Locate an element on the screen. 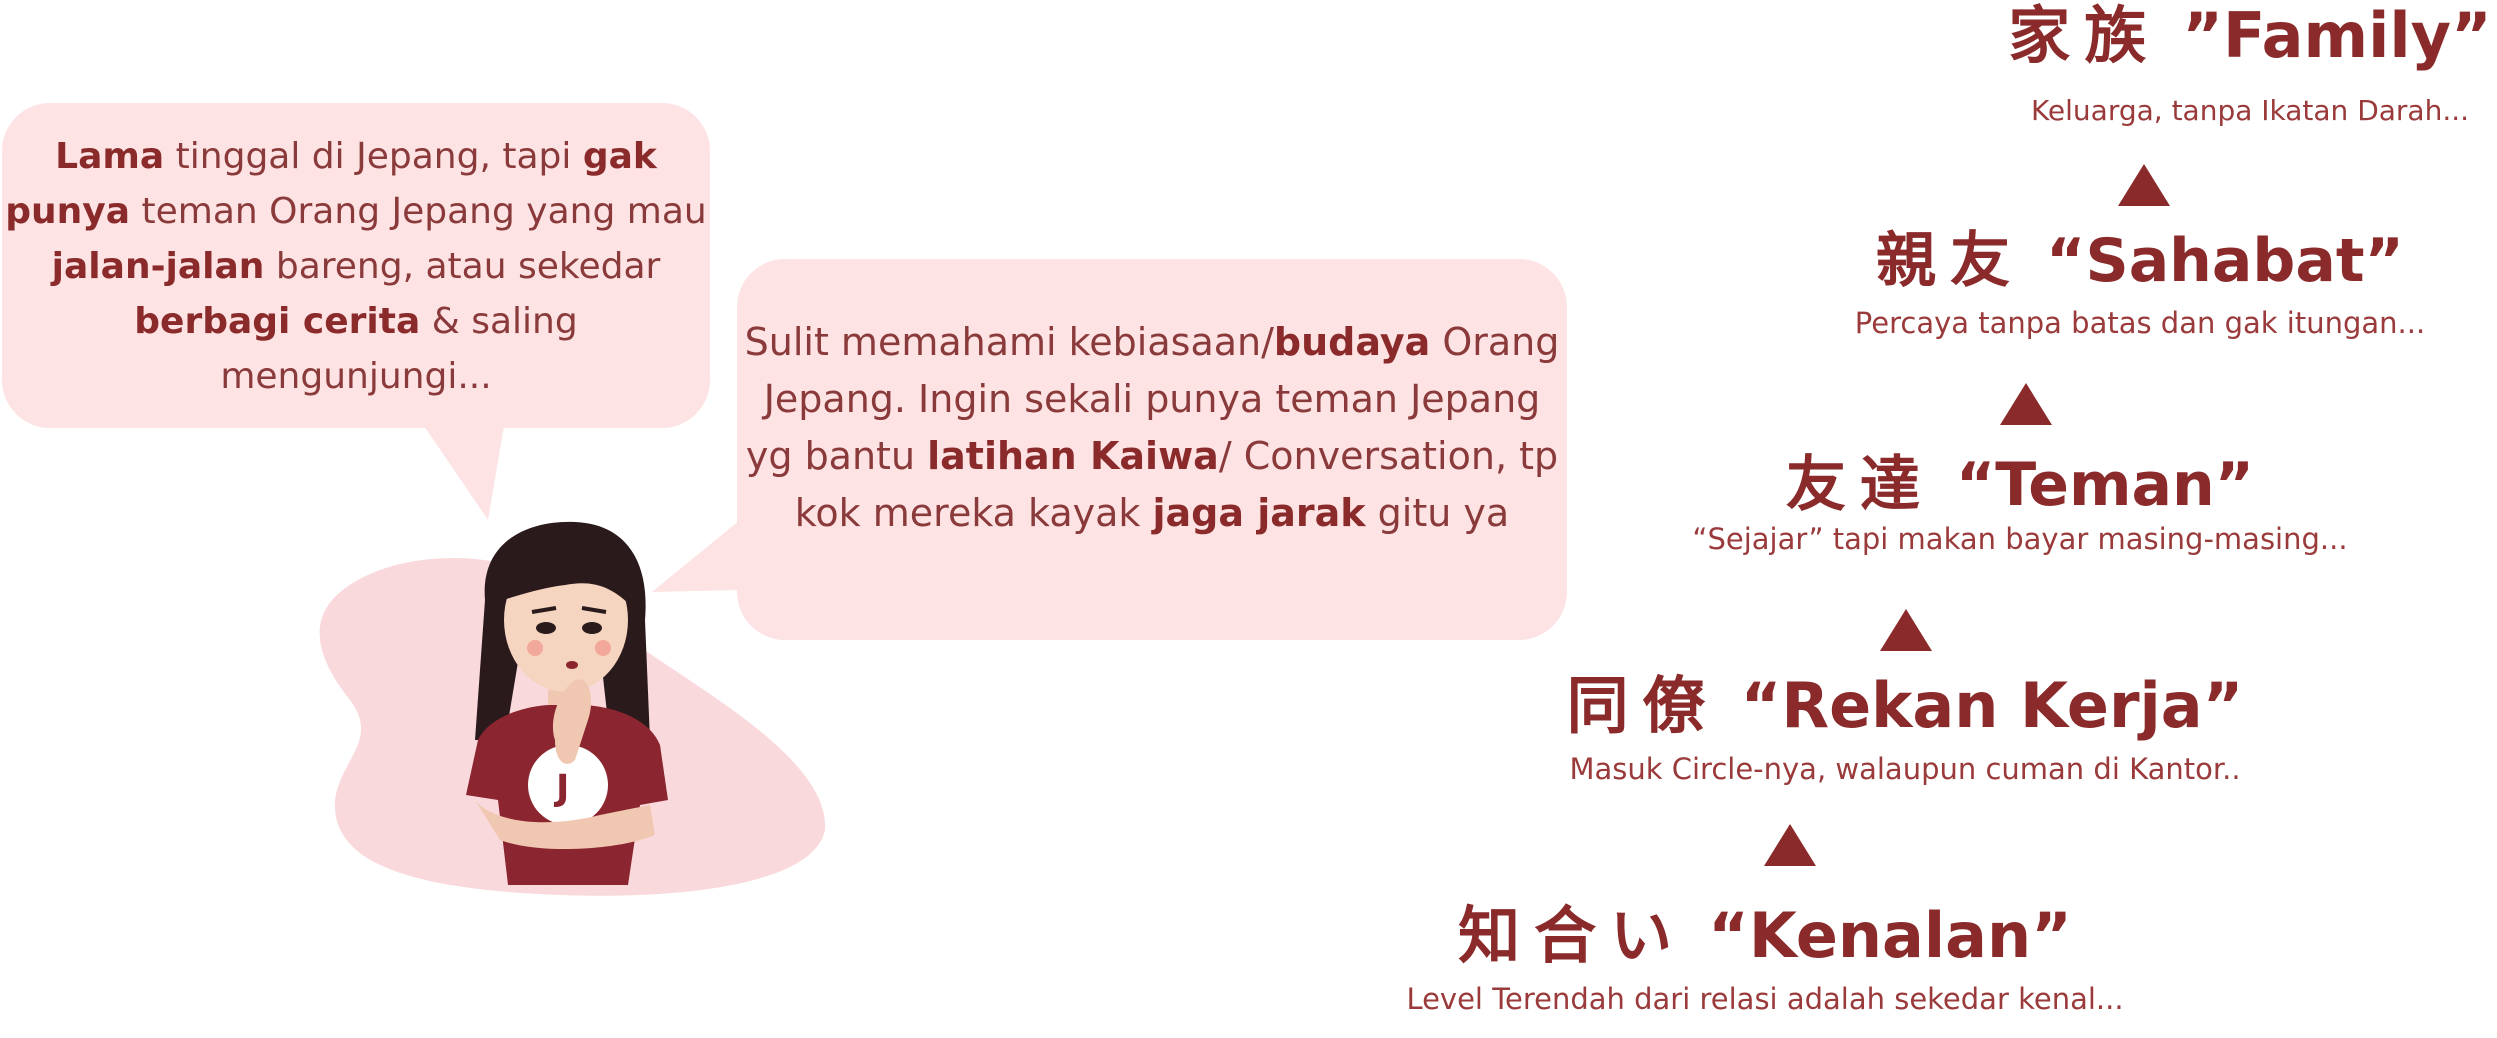 This screenshot has height=1038, width=2497. right-bubble-segment: latihan Kaiwa is located at coordinates (1073, 456).